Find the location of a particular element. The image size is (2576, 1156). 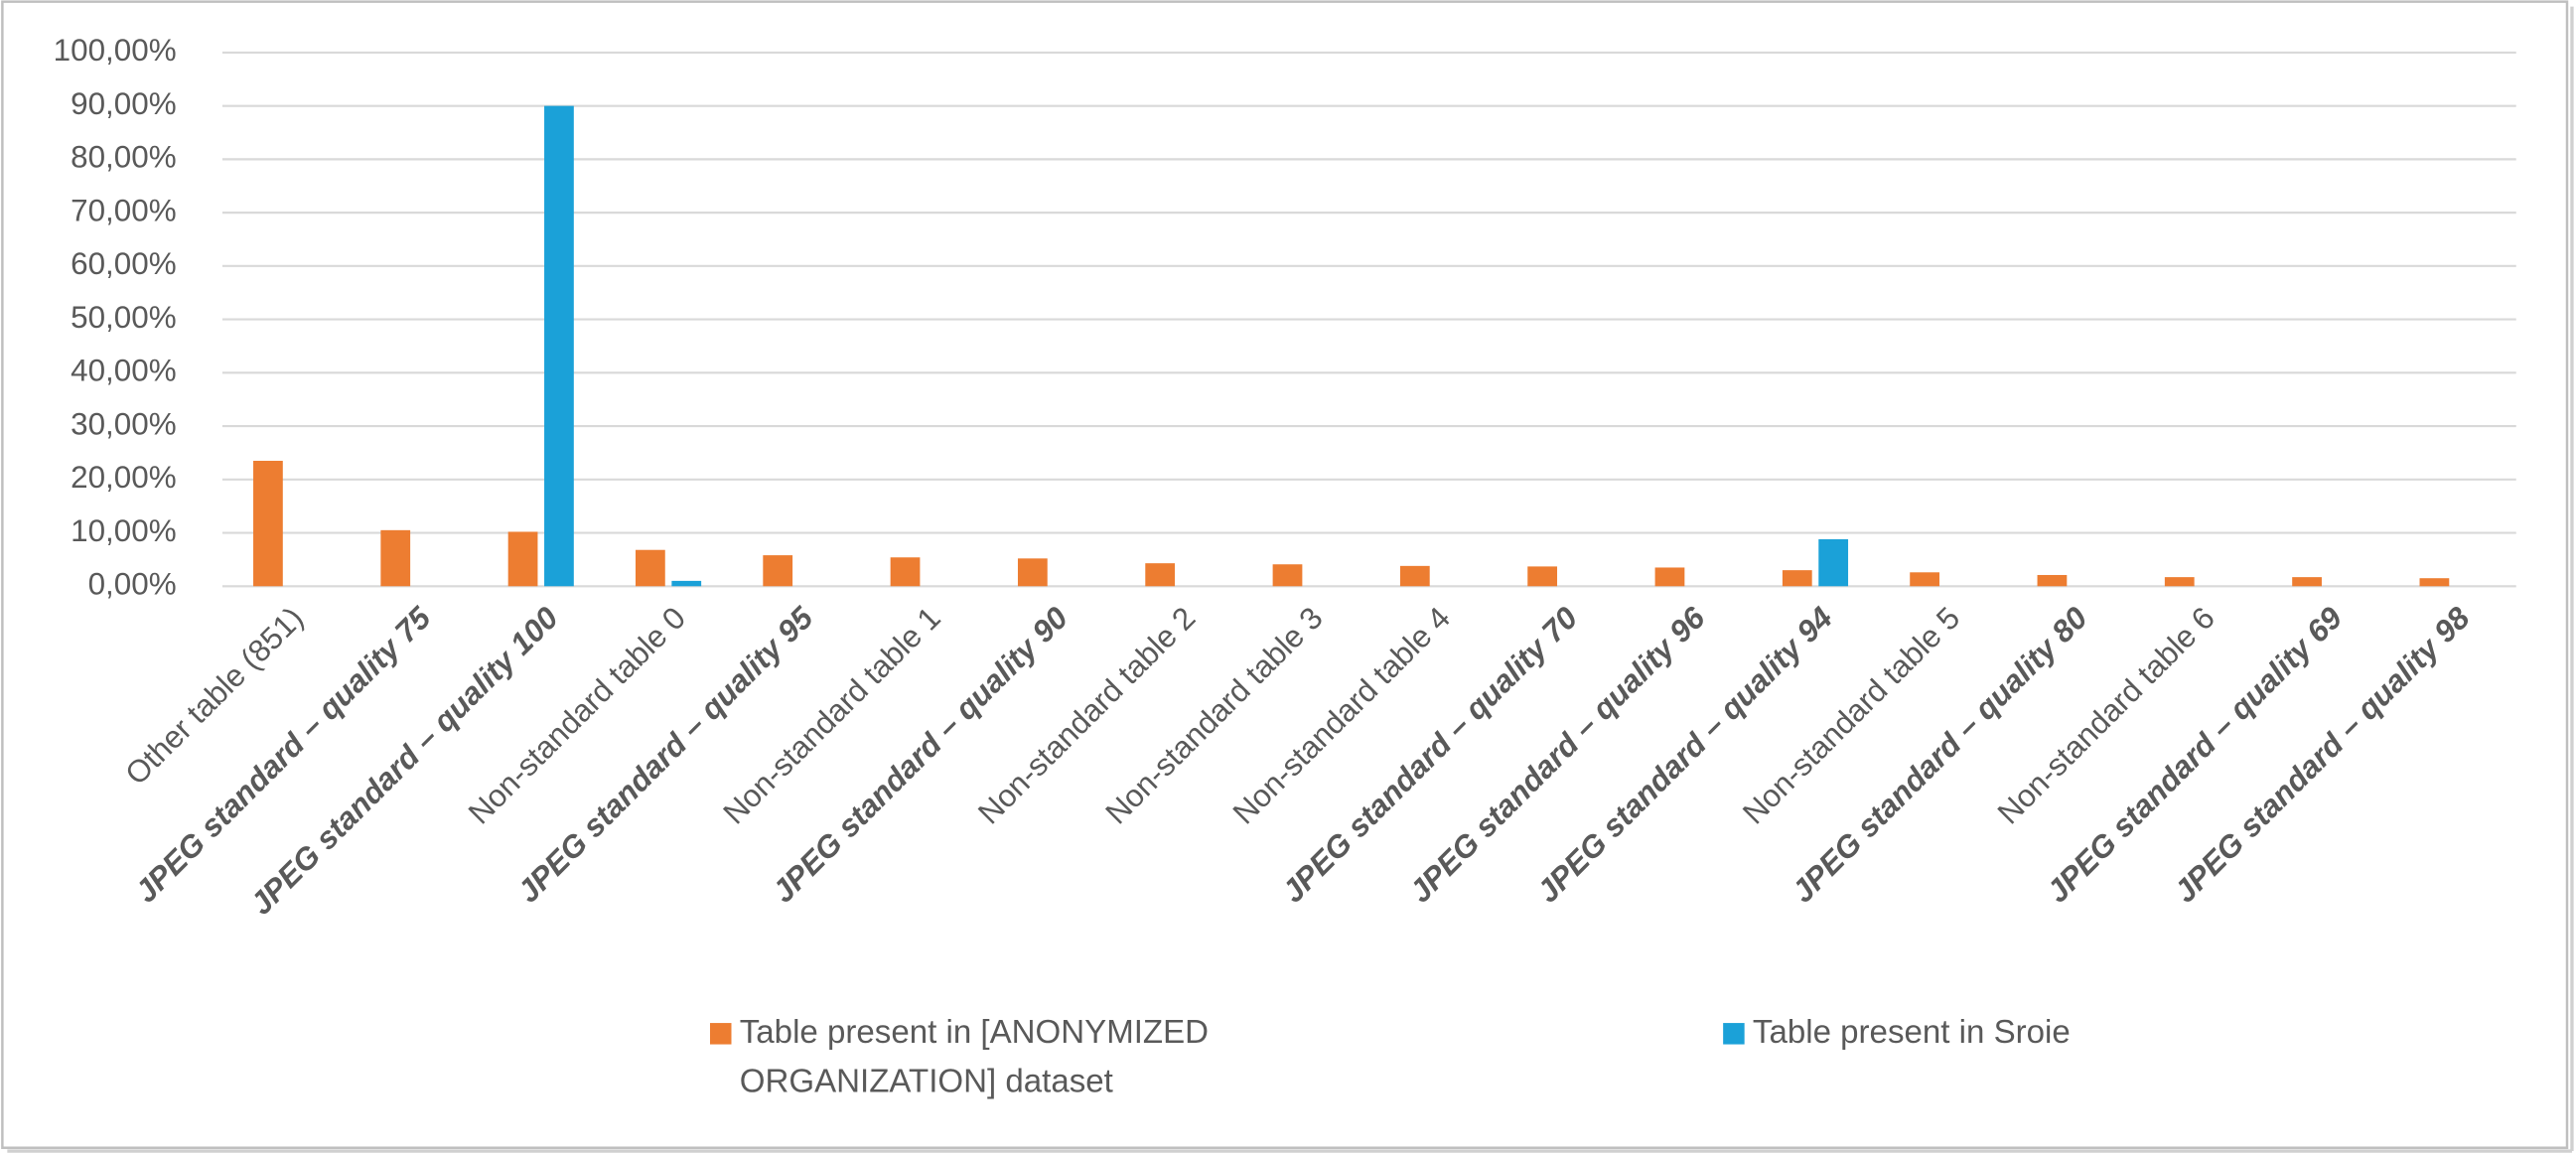

y-tick-label: 70,00% is located at coordinates (124, 210).